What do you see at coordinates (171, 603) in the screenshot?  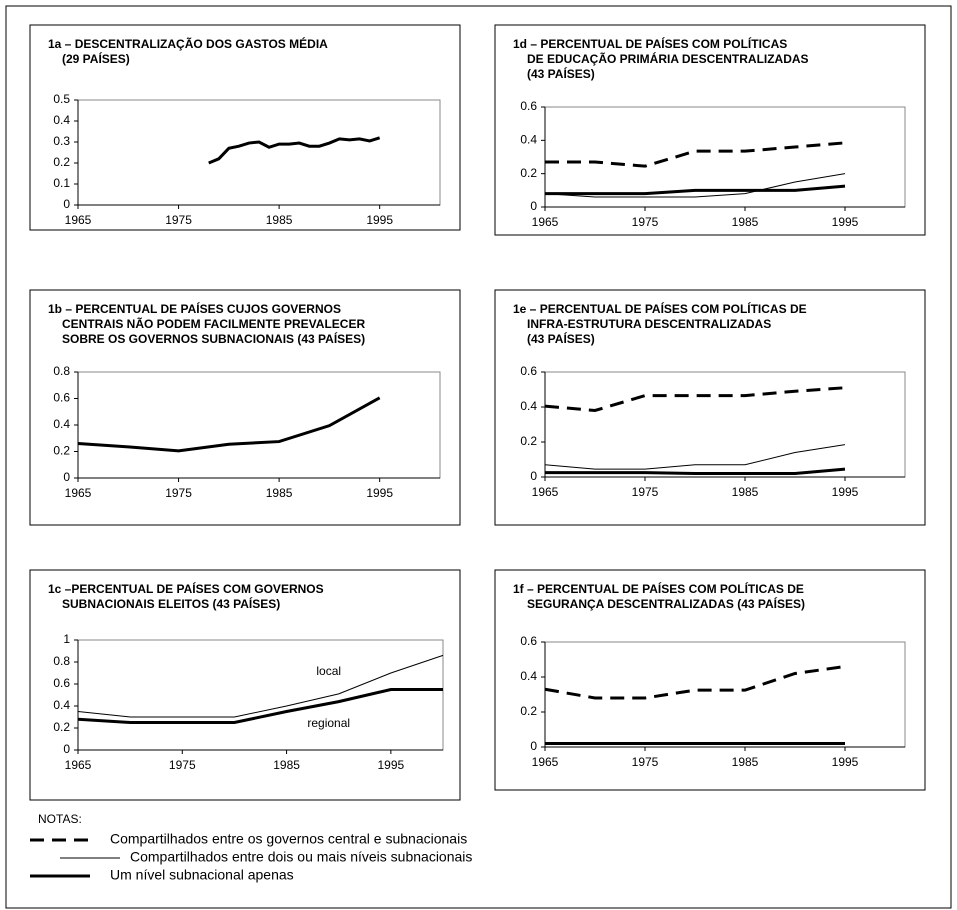 I see `chart-title: SUBNACIONAIS ELEITOS (43 PAÍSES)` at bounding box center [171, 603].